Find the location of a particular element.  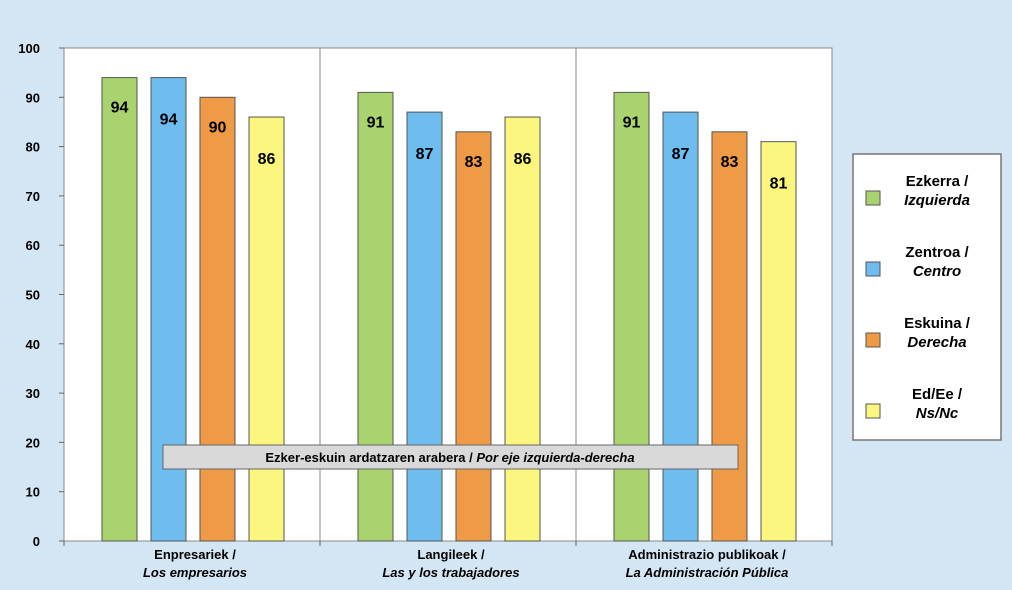

annotation-prefix: Ezker-eskuin ardatzaren arabera / is located at coordinates (370, 457).